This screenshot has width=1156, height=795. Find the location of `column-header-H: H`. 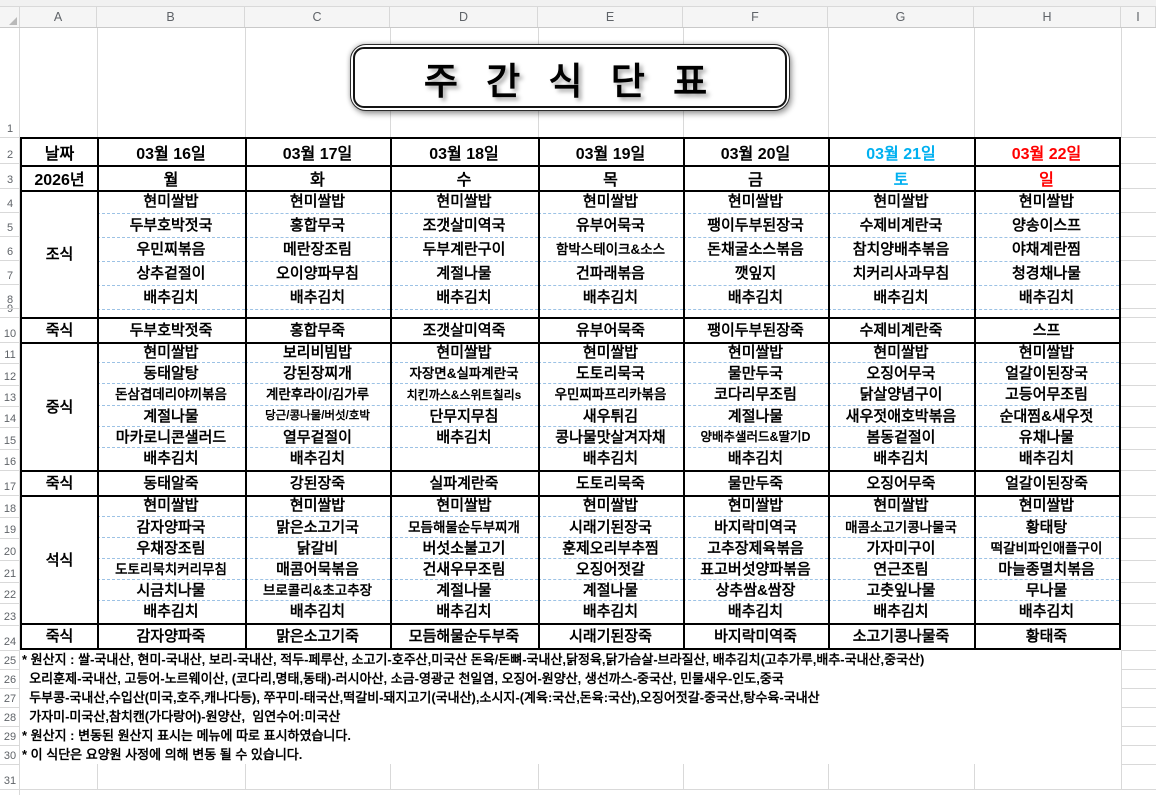

column-header-H: H is located at coordinates (1047, 17).